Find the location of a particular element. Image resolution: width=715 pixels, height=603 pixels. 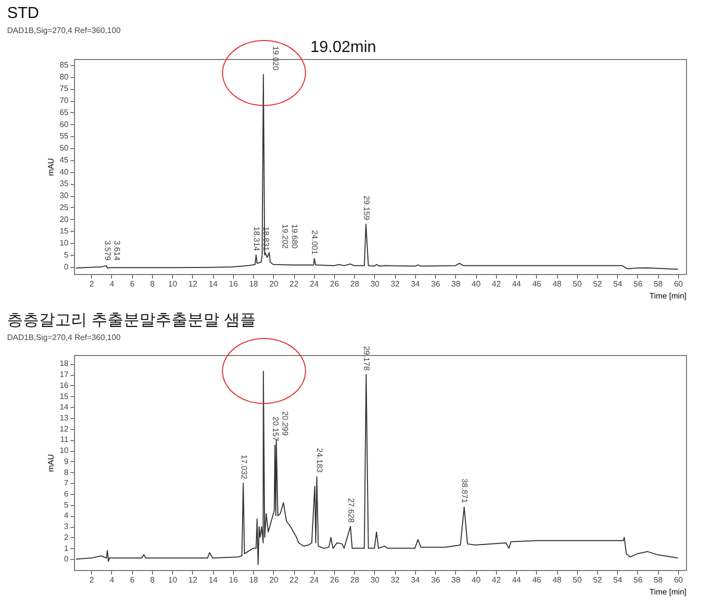

annotation: 24.001 is located at coordinates (314, 243).